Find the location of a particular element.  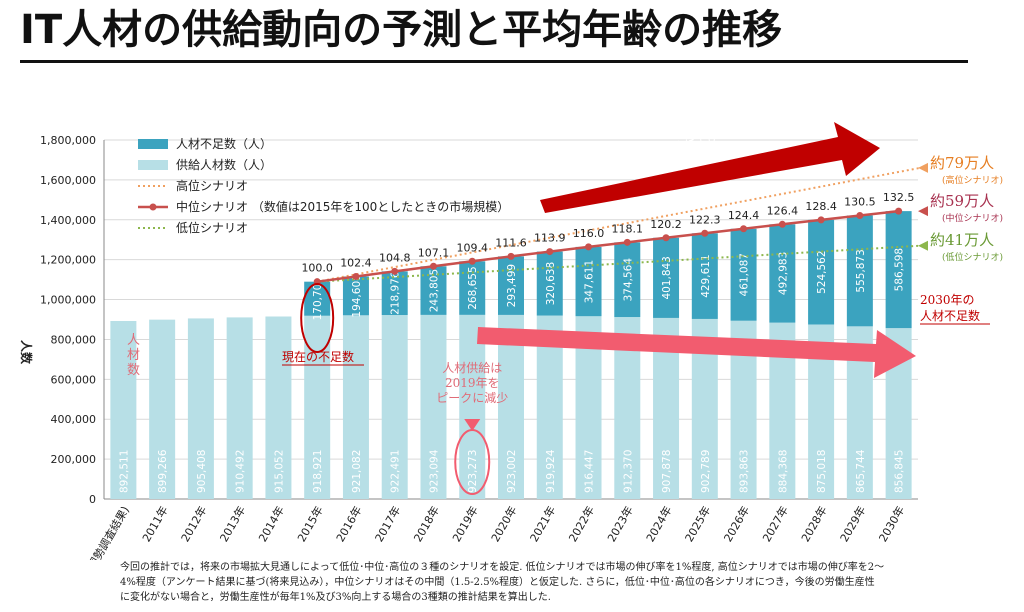

title-underline is located at coordinates (494, 61).